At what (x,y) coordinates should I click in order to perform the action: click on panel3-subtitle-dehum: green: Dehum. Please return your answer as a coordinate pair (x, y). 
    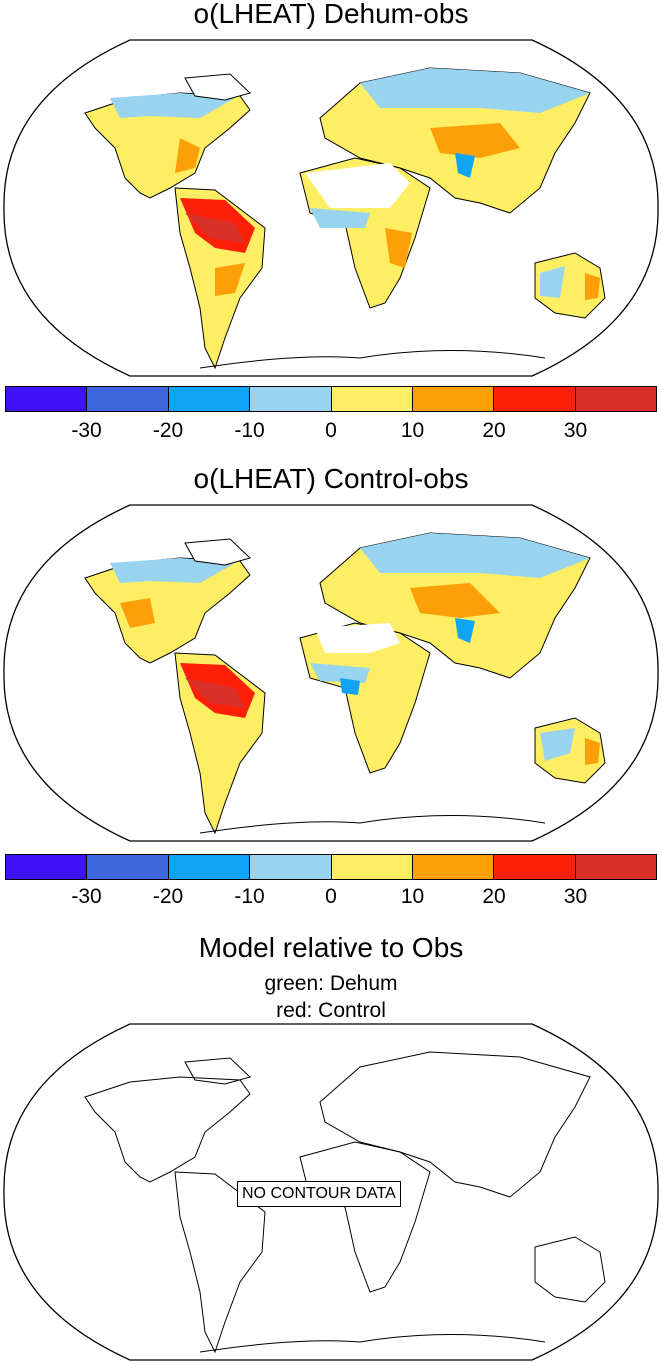
    Looking at the image, I should click on (331, 983).